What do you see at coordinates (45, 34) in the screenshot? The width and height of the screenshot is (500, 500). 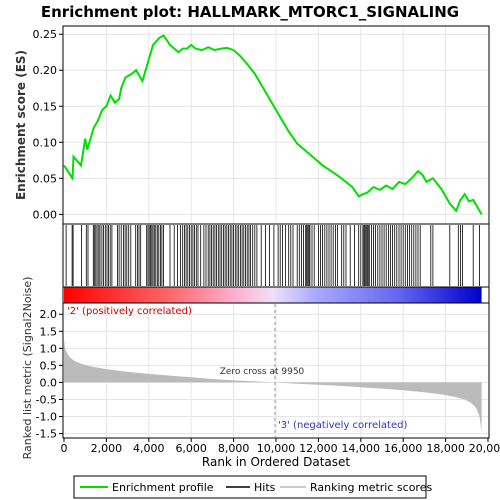 I see `es-tick-label: 0.25` at bounding box center [45, 34].